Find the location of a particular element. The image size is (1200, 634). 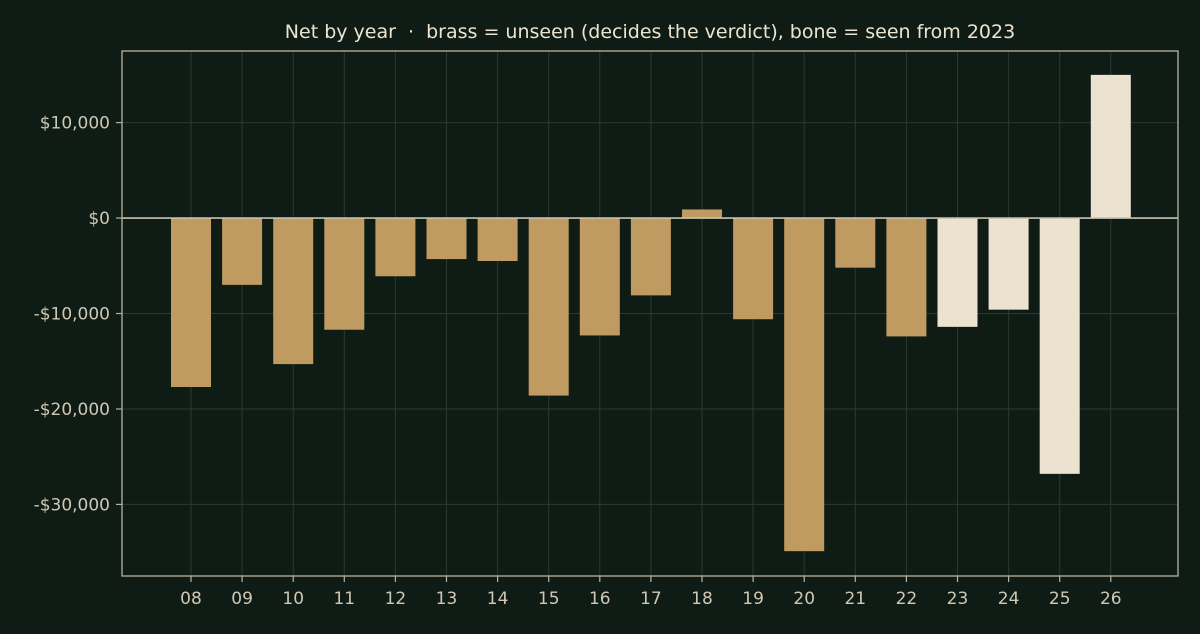

x-tick-label: 23 is located at coordinates (958, 599).